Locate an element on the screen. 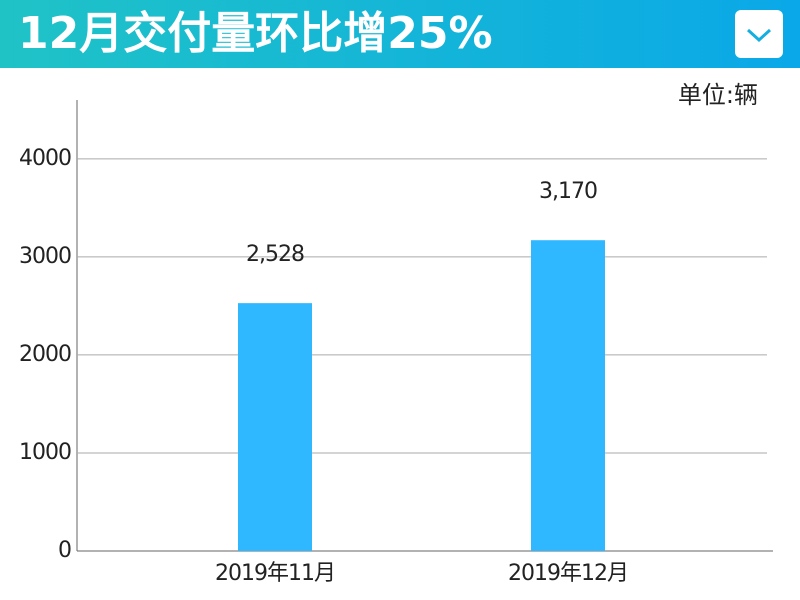 This screenshot has height=600, width=800. chart-title: 12月交付量环比增25% is located at coordinates (255, 33).